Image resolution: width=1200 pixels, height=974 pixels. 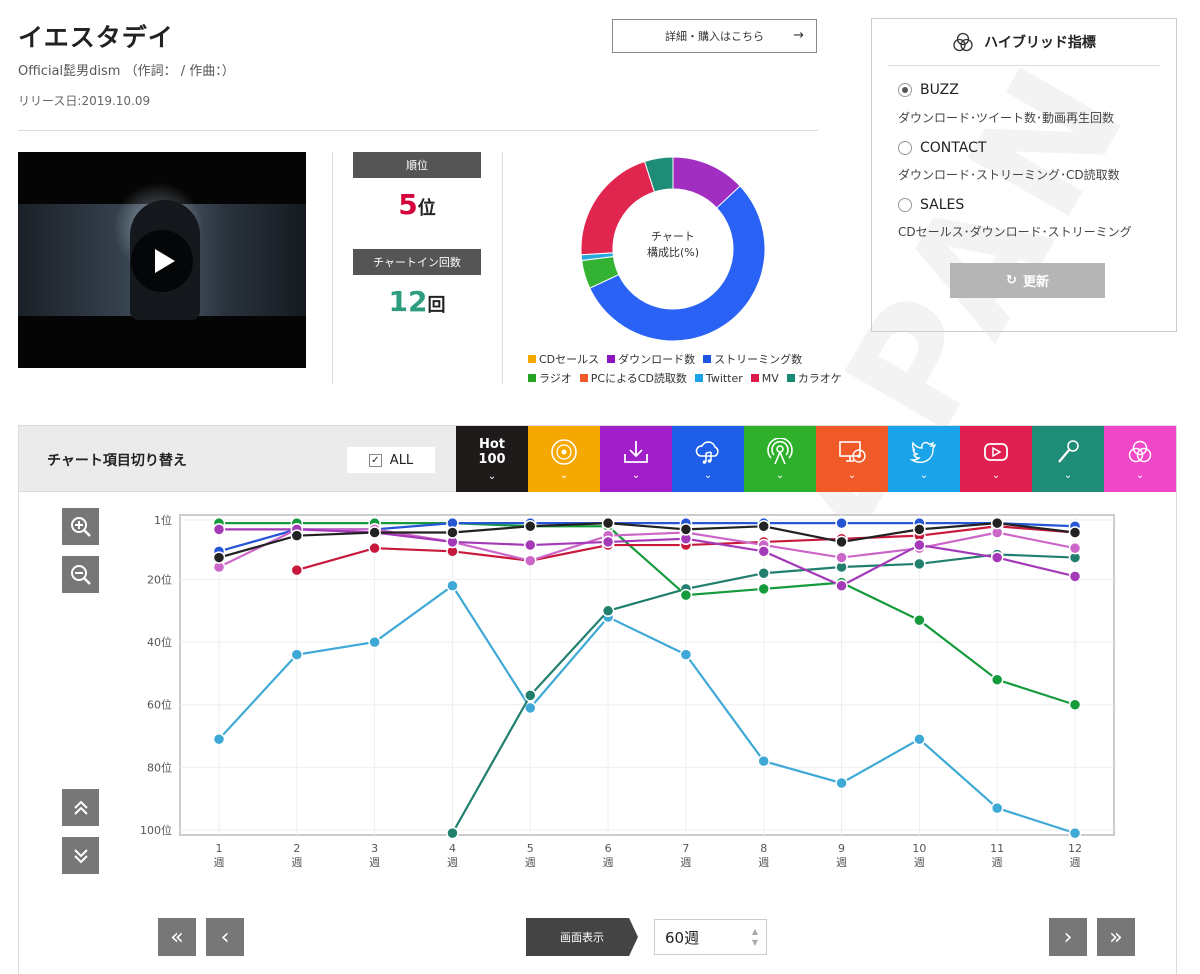 I want to click on hot100-label-line1: Hot, so click(x=492, y=444).